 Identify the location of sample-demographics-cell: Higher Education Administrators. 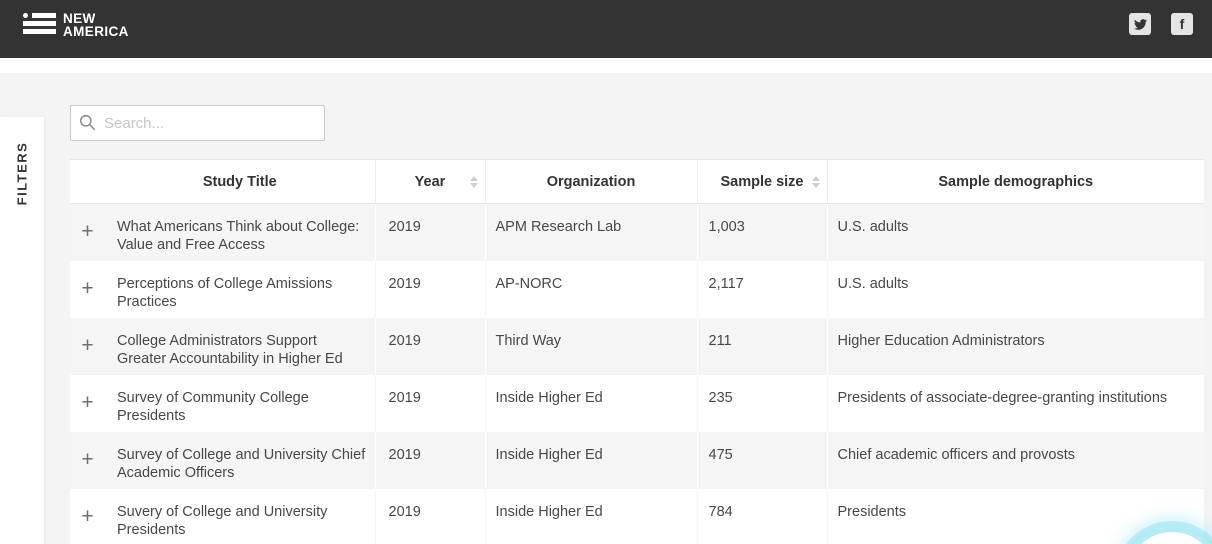
(1015, 346).